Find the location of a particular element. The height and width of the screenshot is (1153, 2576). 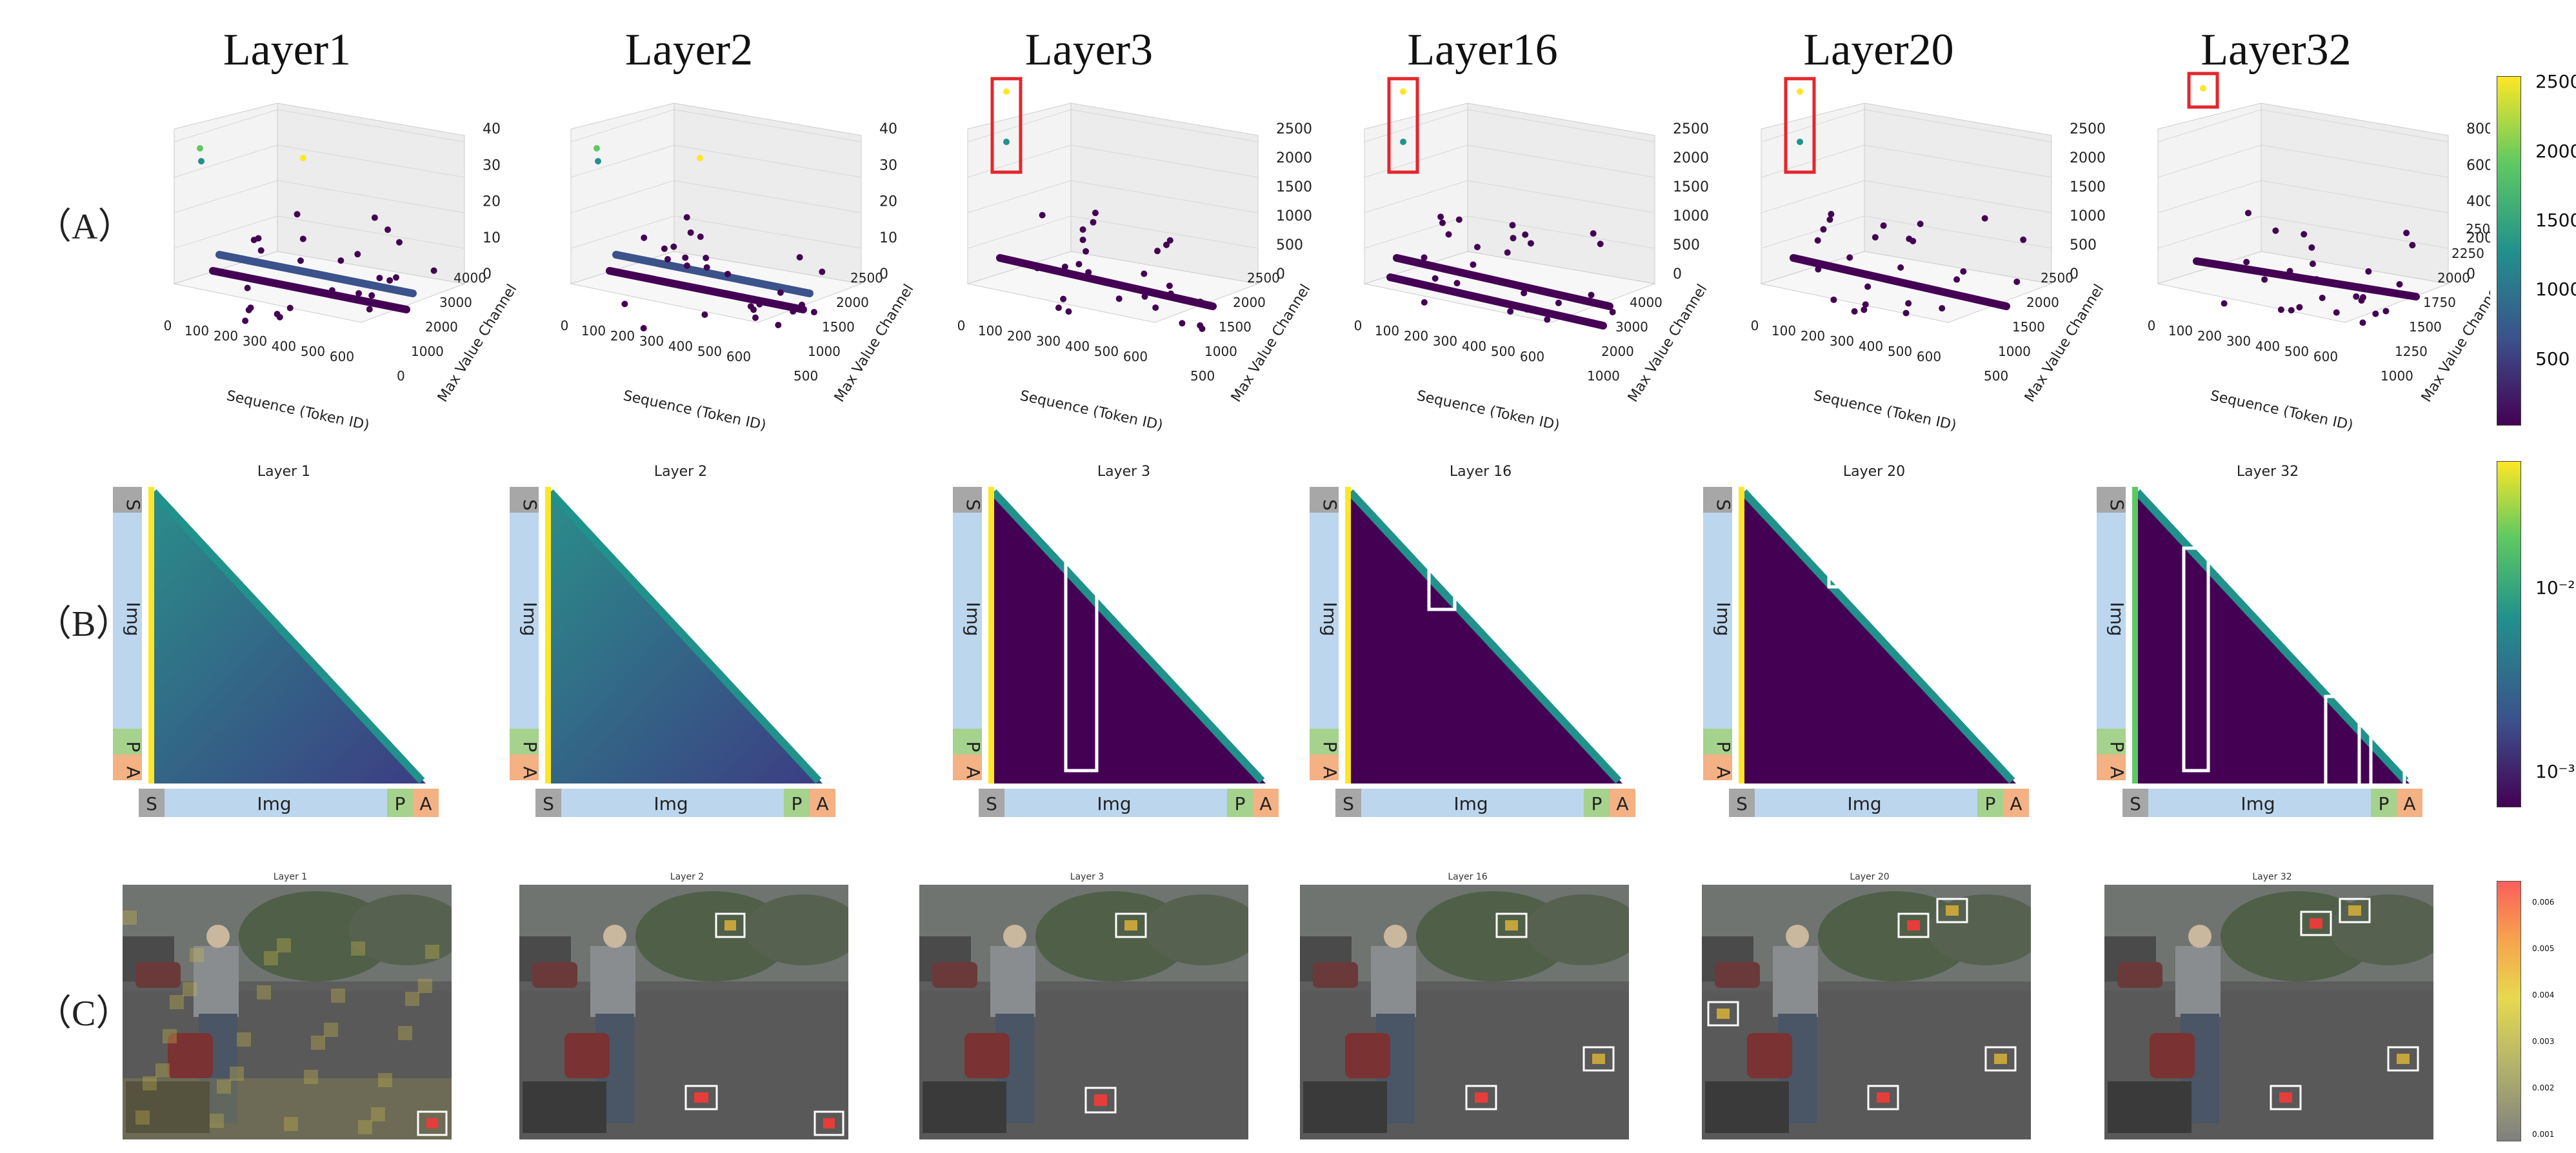

row-label-c: （C） is located at coordinates (83, 1014).